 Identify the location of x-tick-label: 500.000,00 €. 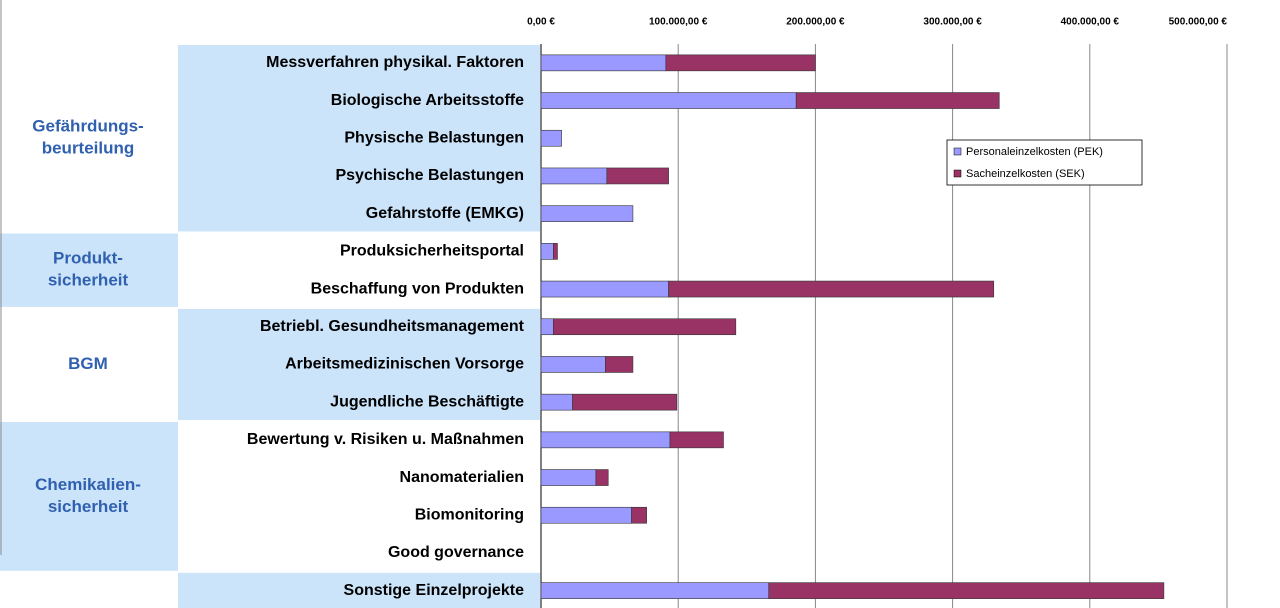
(1198, 22).